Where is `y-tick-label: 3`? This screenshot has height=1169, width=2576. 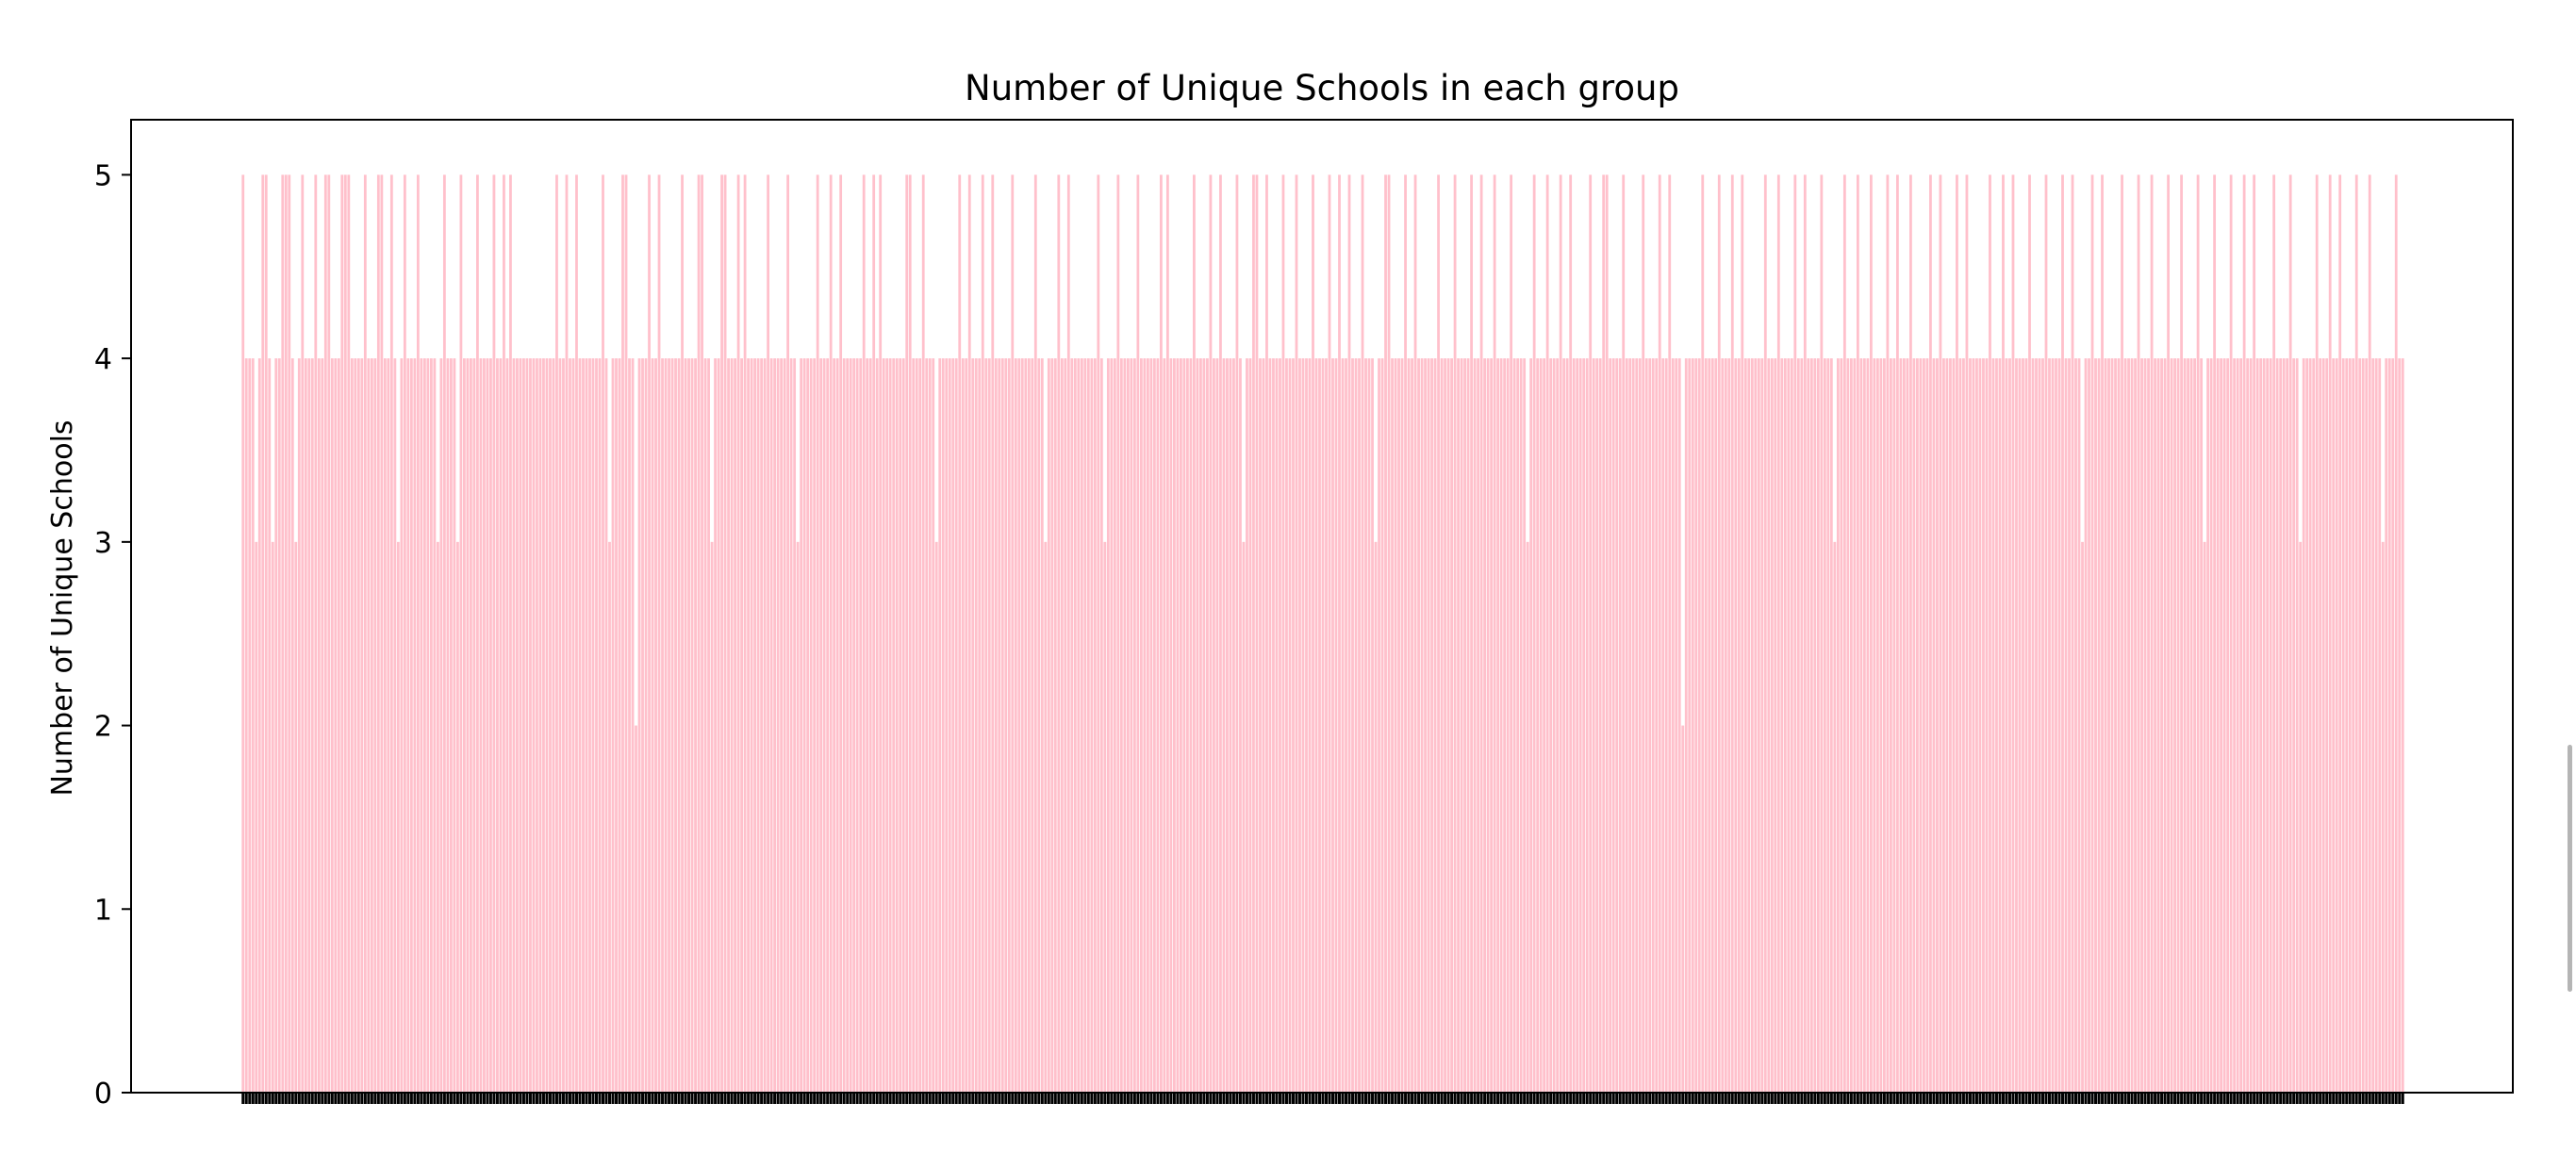
y-tick-label: 3 is located at coordinates (103, 543).